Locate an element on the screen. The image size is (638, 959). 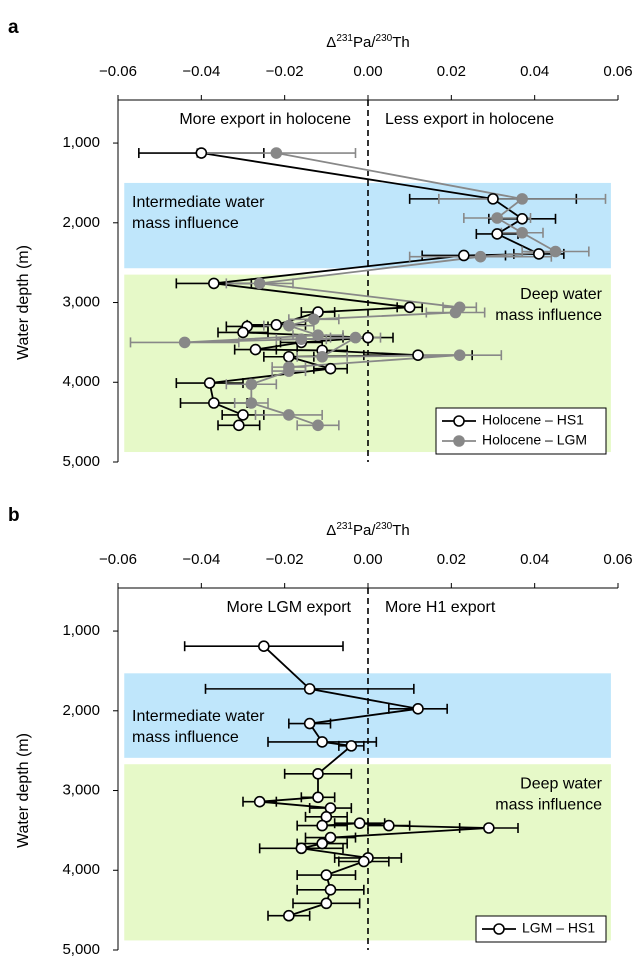
legend-label: Holocene – HS1 is located at coordinates (533, 420).